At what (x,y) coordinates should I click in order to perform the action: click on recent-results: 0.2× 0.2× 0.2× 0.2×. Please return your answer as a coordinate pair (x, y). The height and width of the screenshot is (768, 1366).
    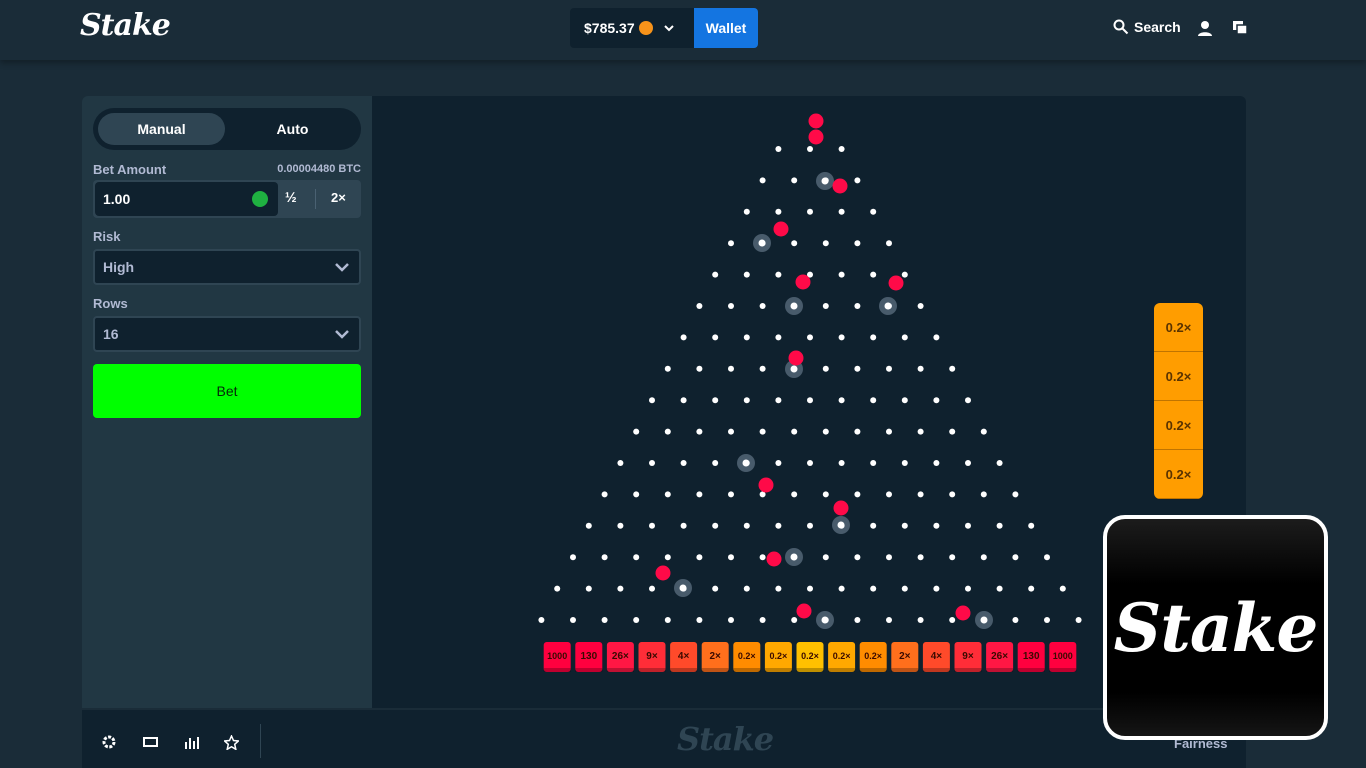
    Looking at the image, I should click on (1178, 401).